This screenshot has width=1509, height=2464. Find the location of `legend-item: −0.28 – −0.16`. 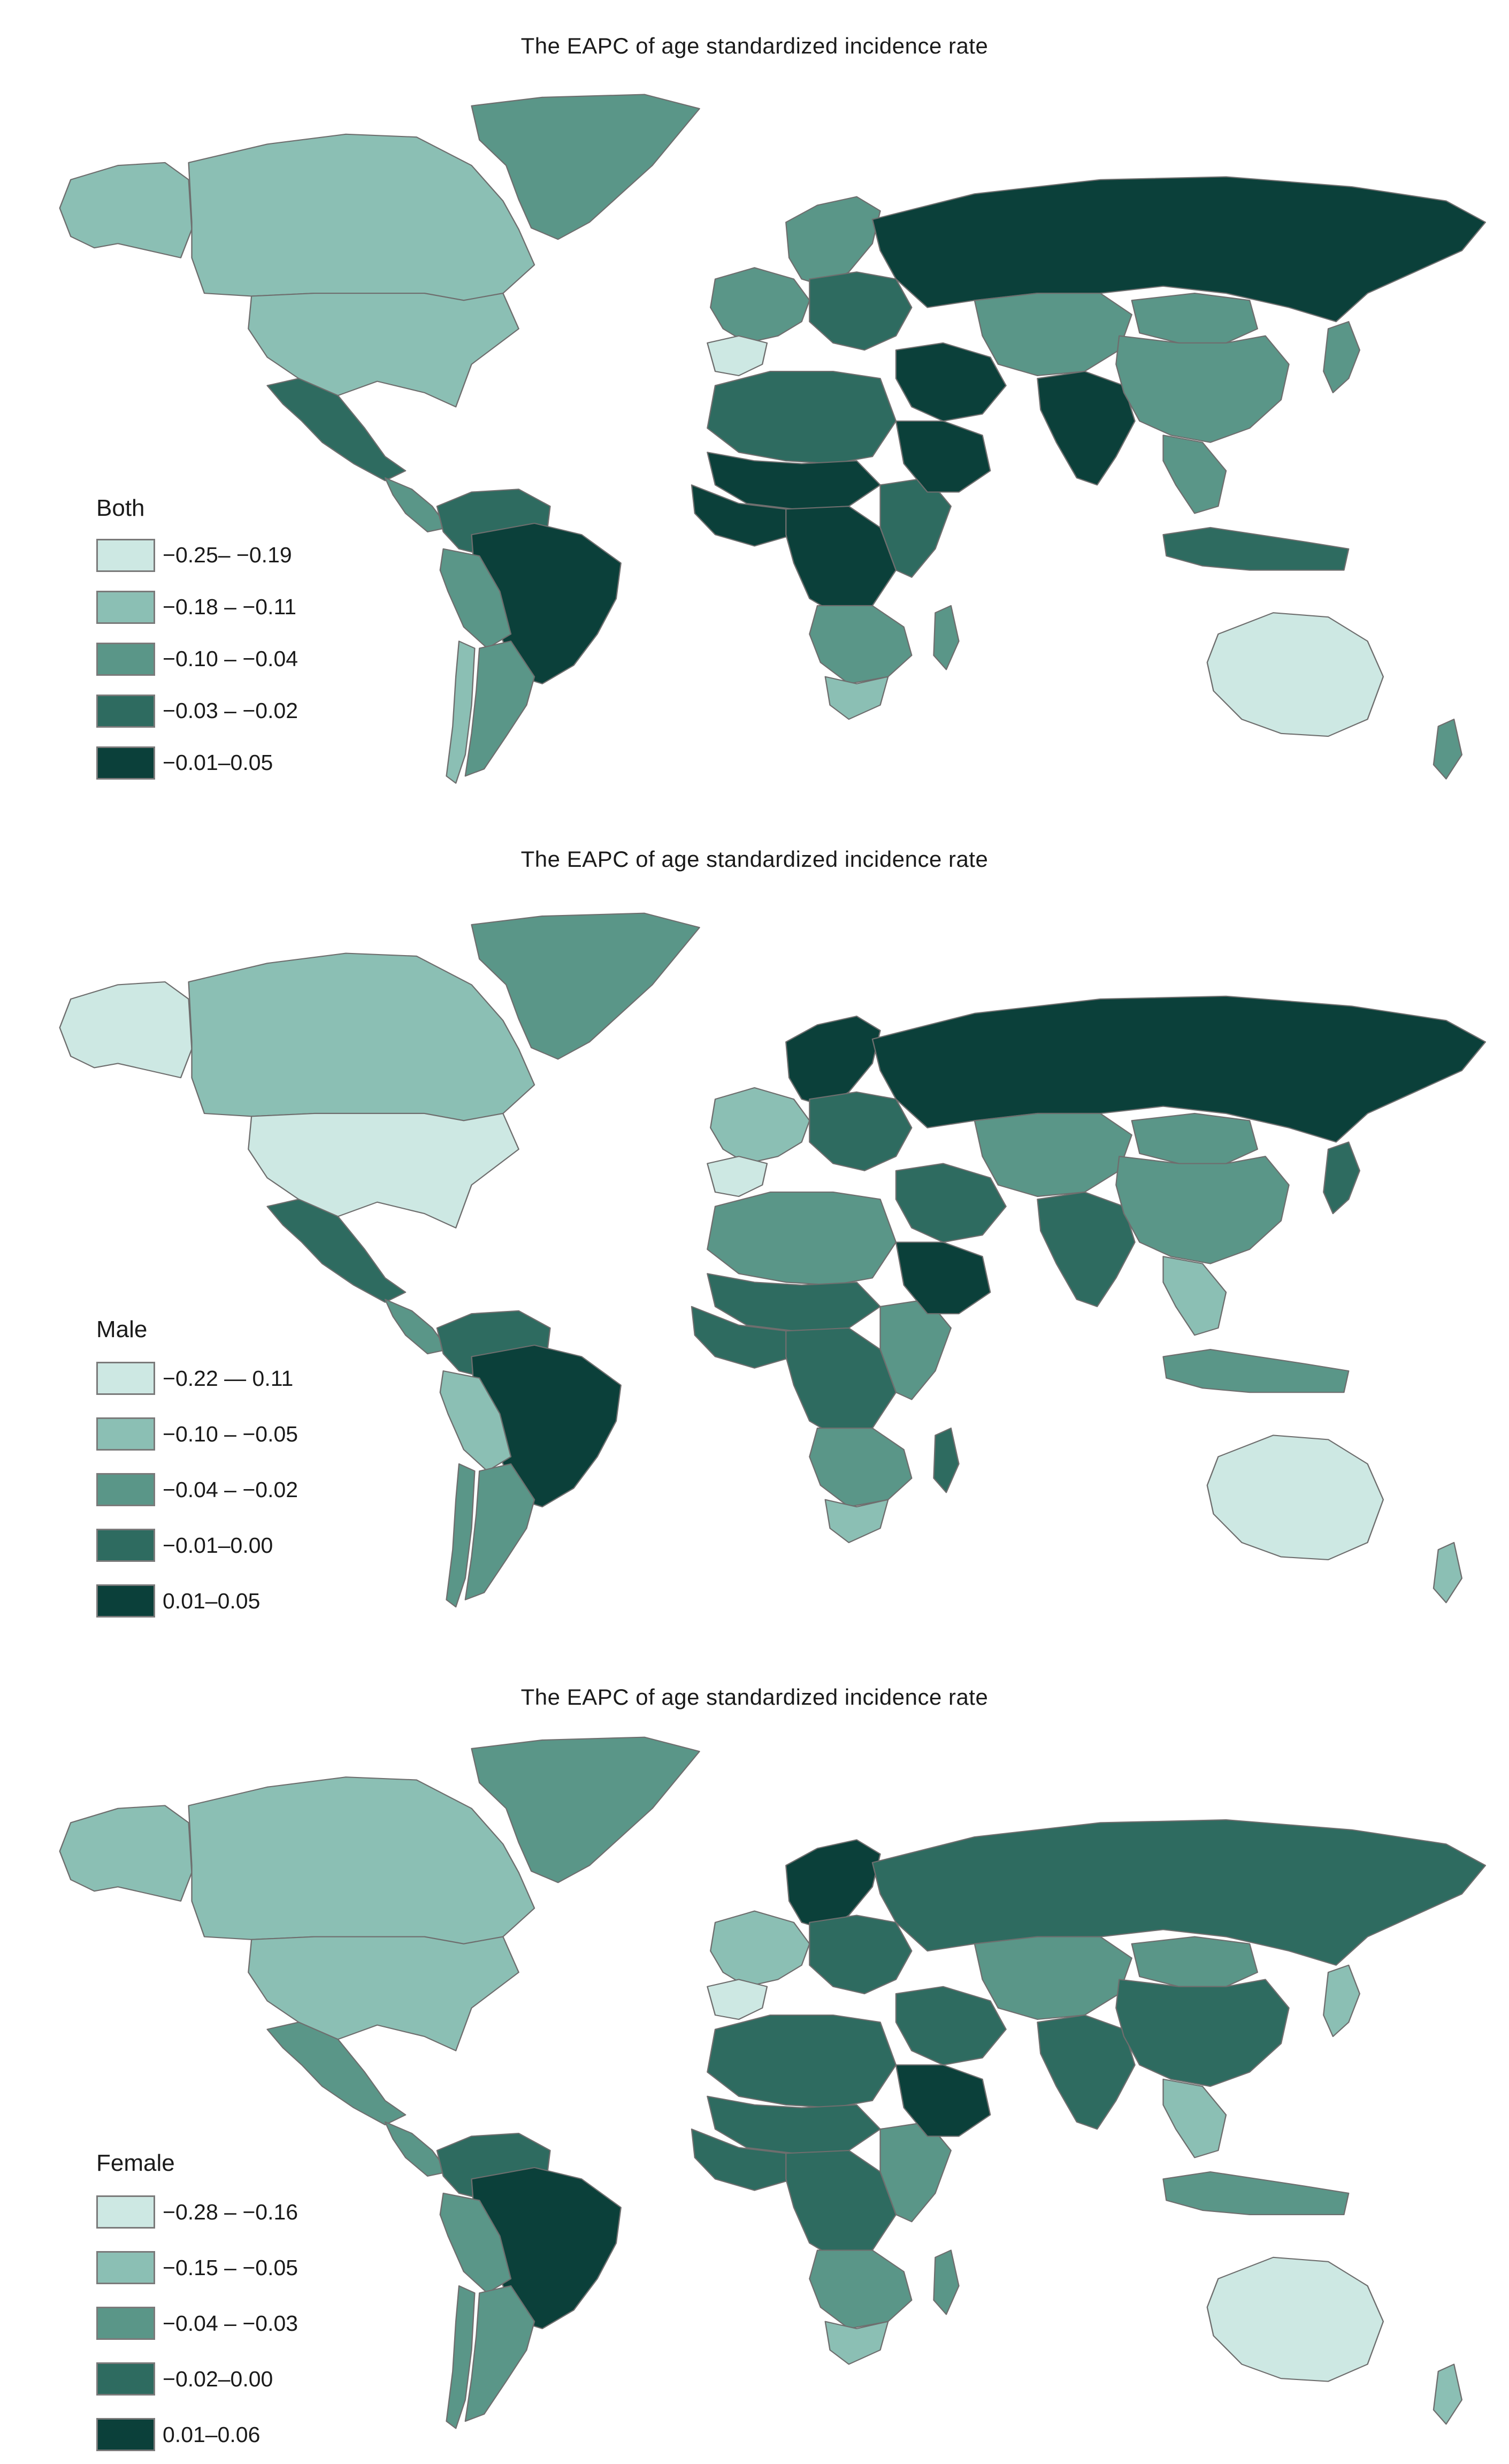

legend-item: −0.28 – −0.16 is located at coordinates (197, 2212).